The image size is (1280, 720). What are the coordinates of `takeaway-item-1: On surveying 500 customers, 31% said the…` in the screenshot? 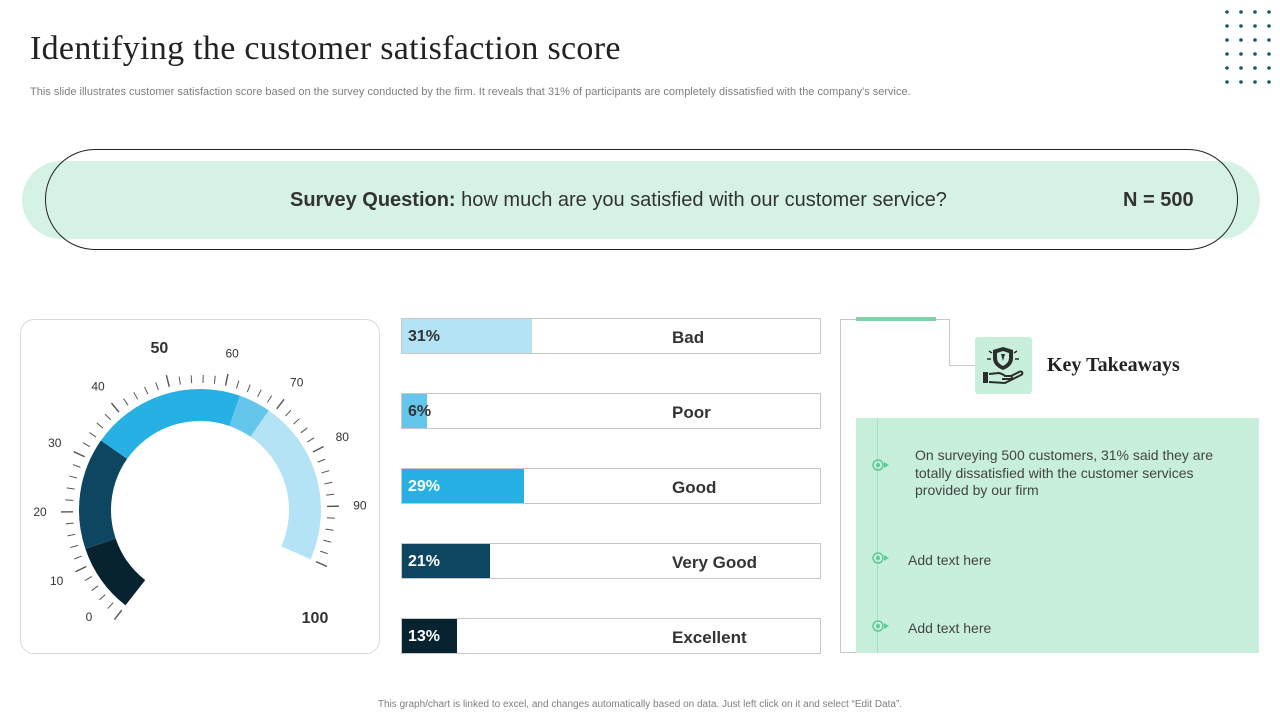 It's located at (1064, 472).